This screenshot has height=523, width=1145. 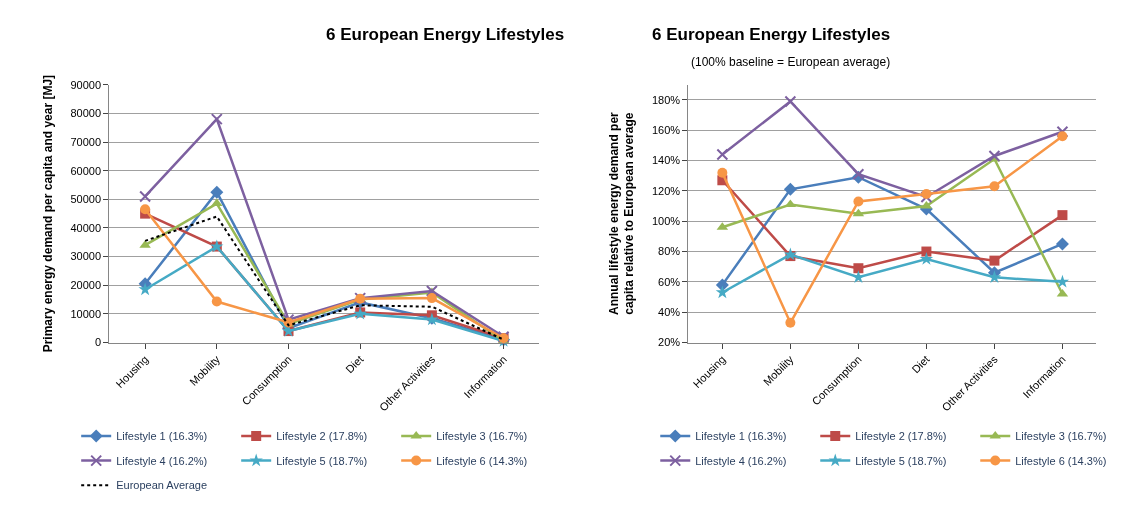 What do you see at coordinates (86, 170) in the screenshot?
I see `y-tick-label: 60000` at bounding box center [86, 170].